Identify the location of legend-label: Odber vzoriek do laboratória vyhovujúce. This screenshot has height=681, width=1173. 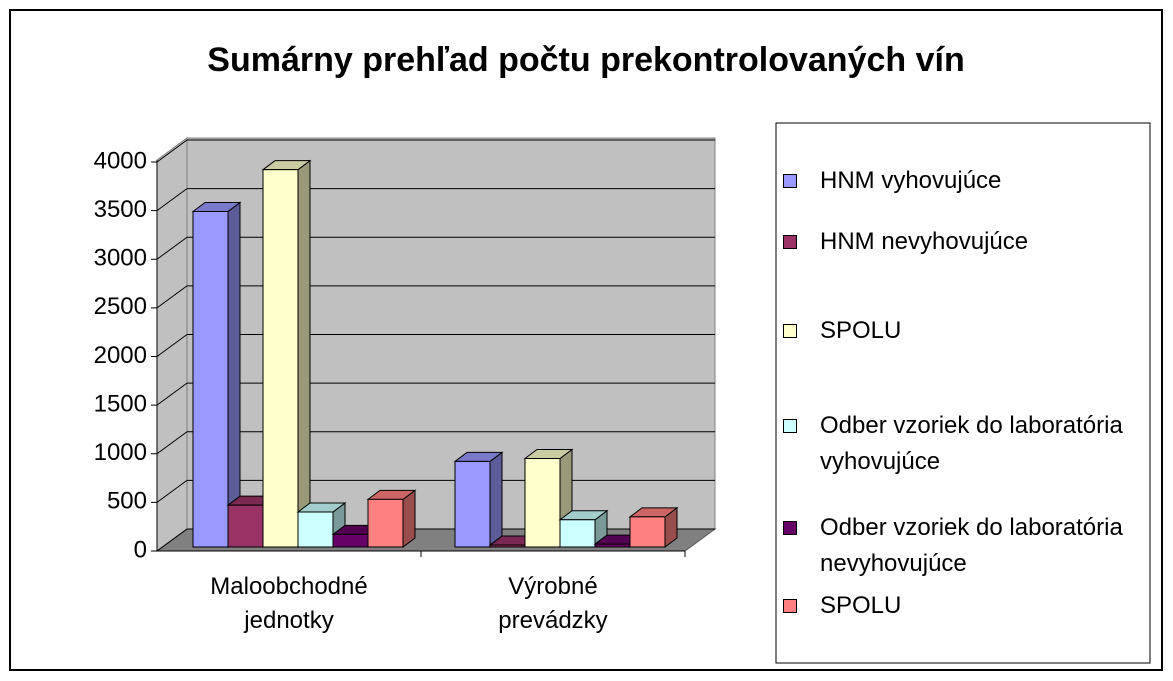
(971, 443).